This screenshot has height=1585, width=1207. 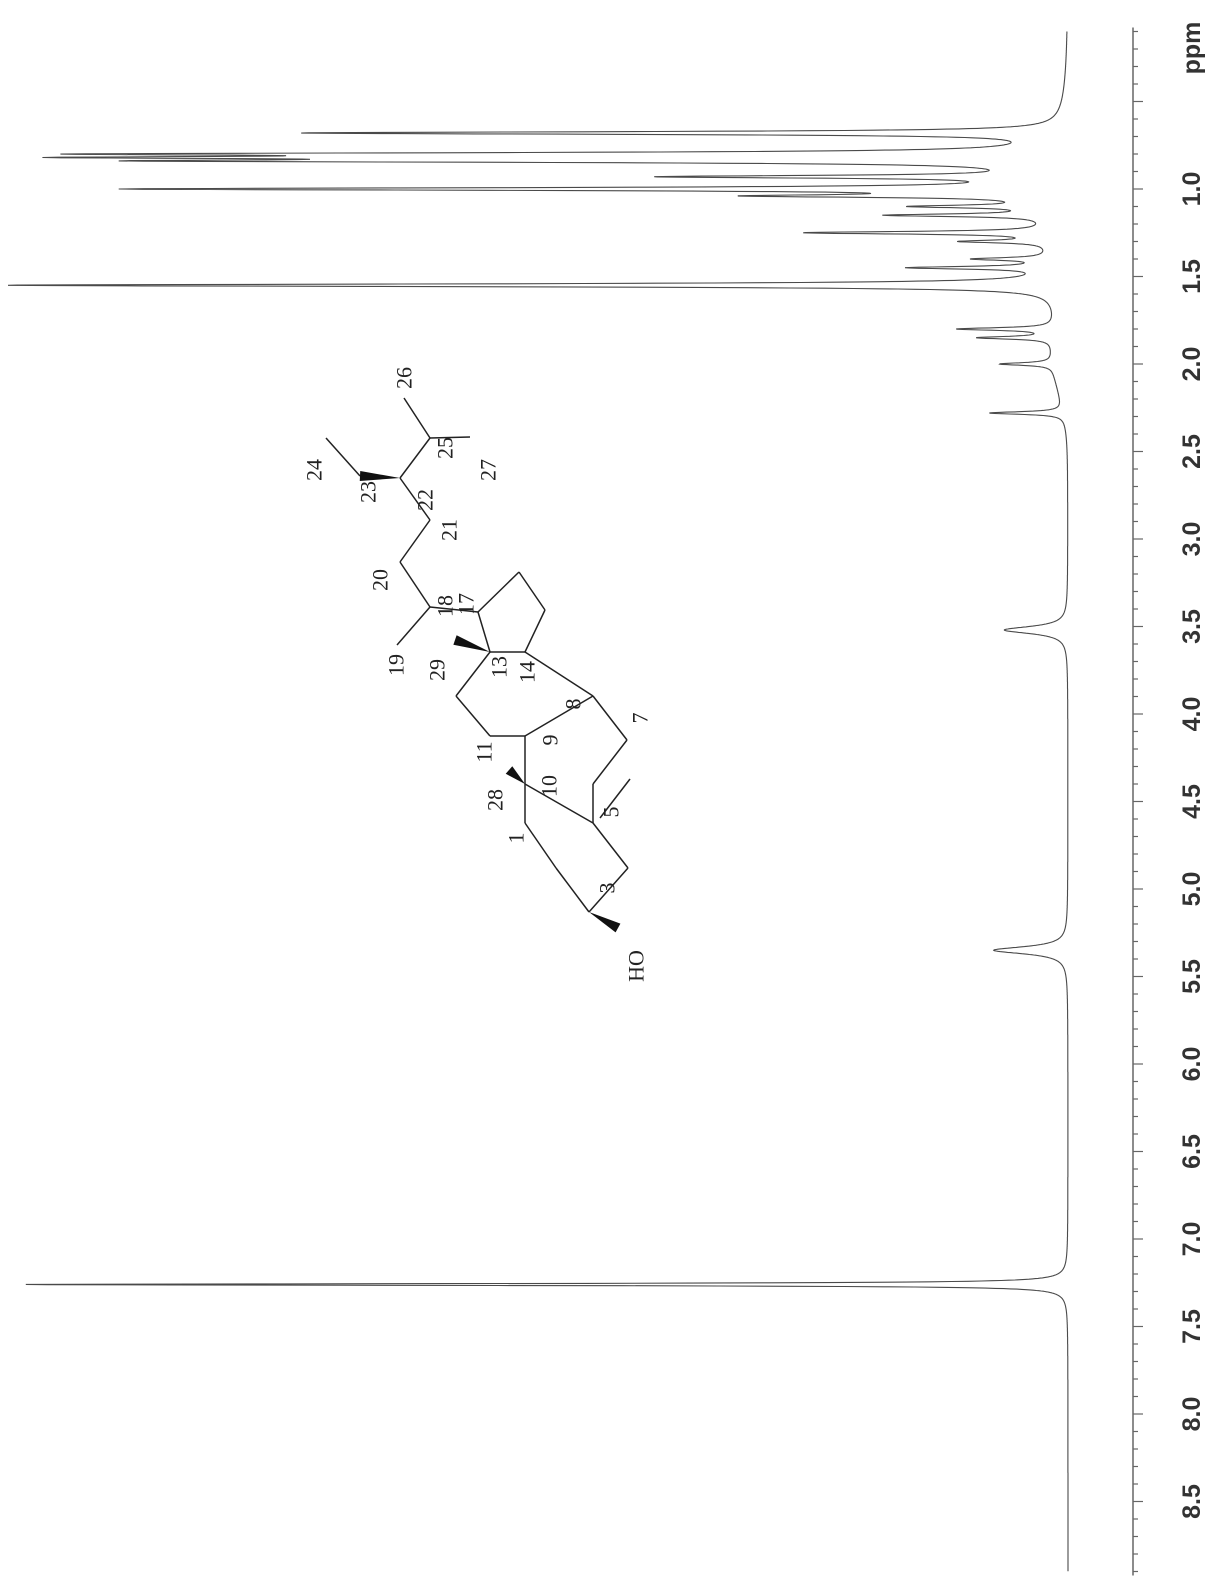 What do you see at coordinates (573, 704) in the screenshot?
I see `atom-locant-label: 8` at bounding box center [573, 704].